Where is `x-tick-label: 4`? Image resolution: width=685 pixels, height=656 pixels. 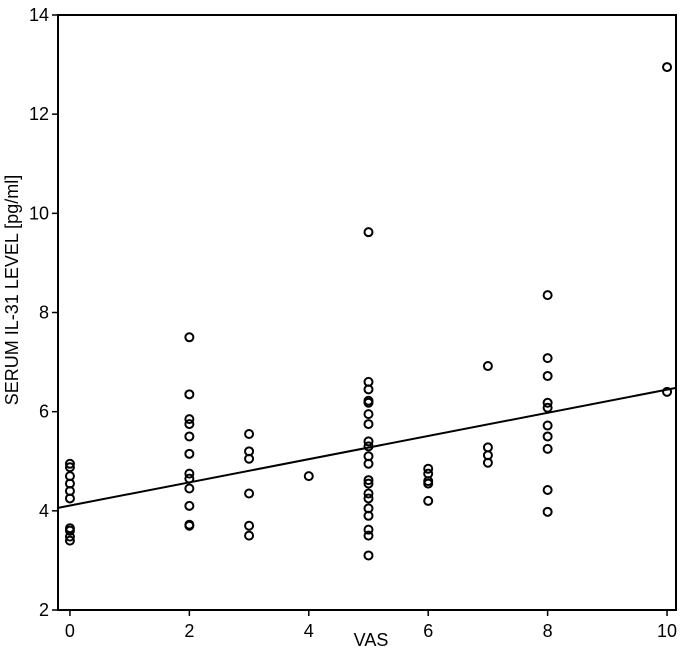 x-tick-label: 4 is located at coordinates (309, 631).